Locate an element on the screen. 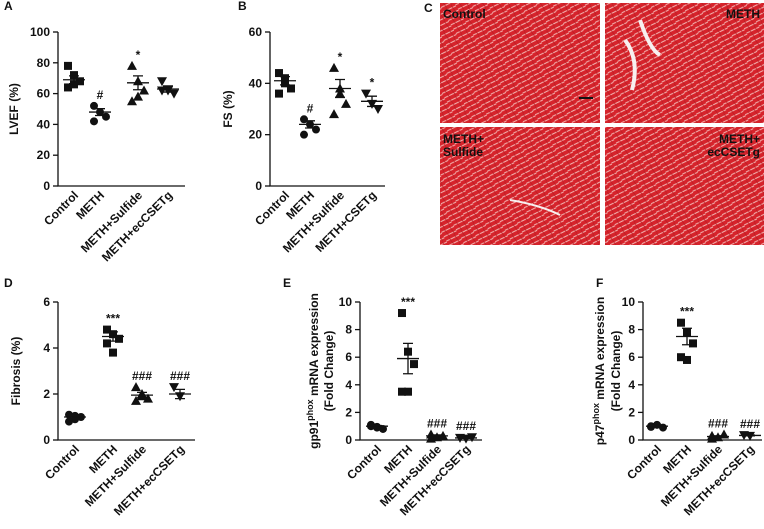  panel-letter: C is located at coordinates (428, 8).